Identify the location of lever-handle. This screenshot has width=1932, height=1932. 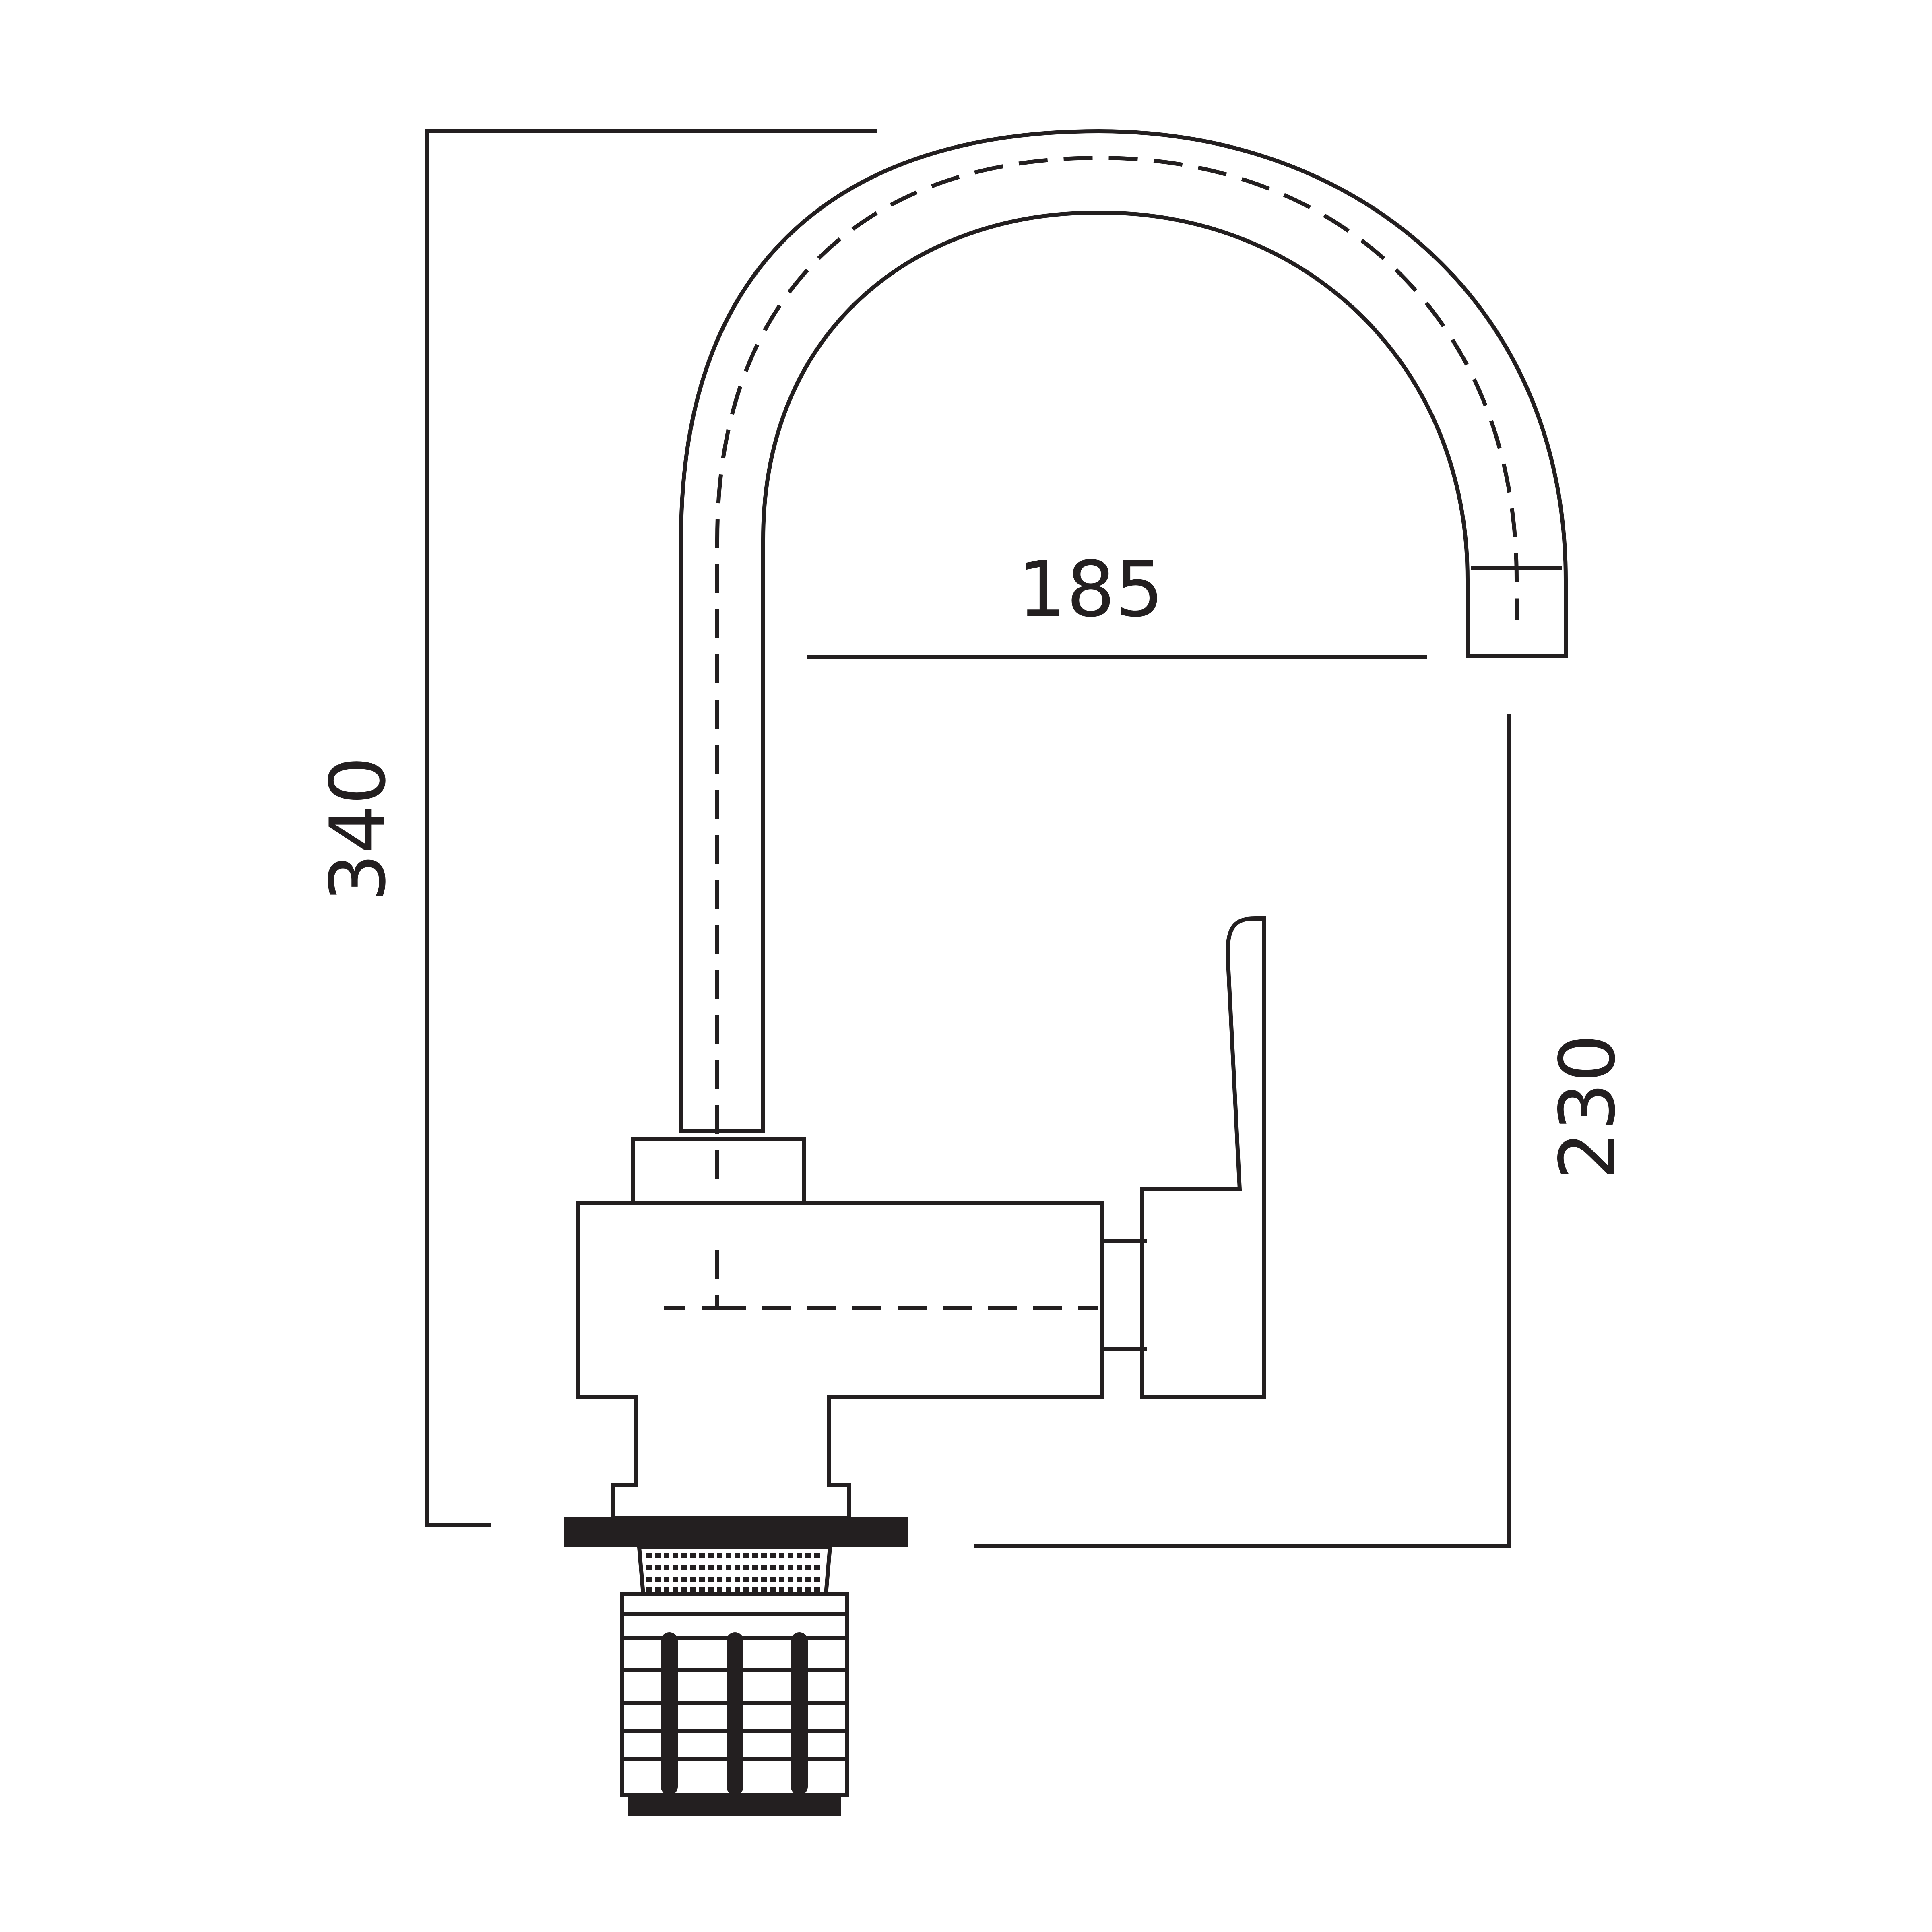
(1184, 1157).